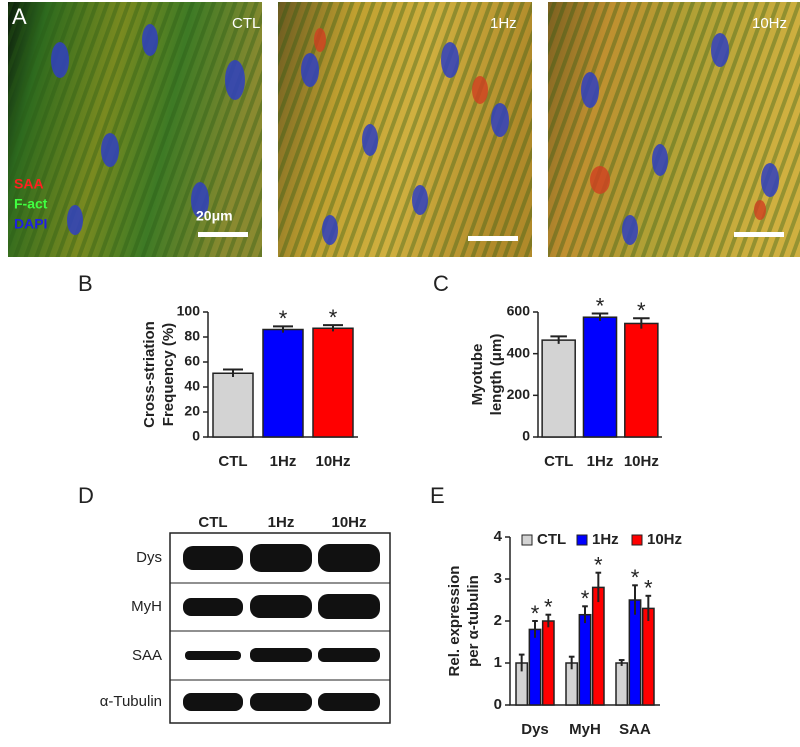 This screenshot has height=747, width=800. I want to click on legend-label: 10Hz, so click(664, 539).